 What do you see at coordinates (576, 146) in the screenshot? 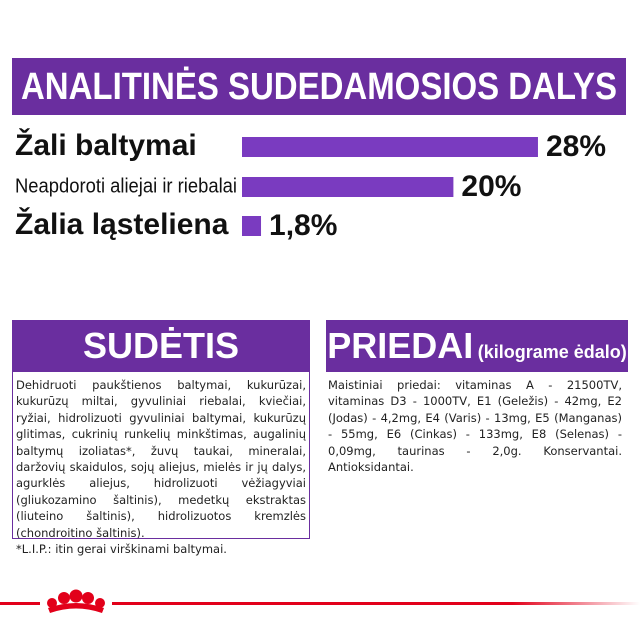
I see `value-label: 28%` at bounding box center [576, 146].